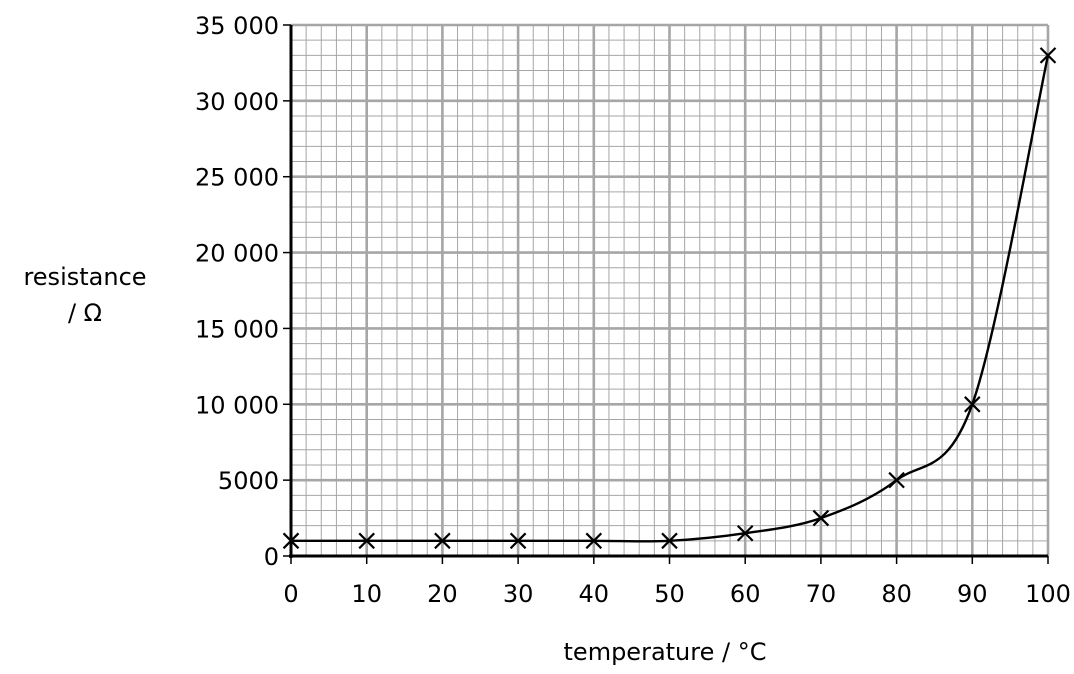 The image size is (1074, 674). I want to click on y-axis-title-line-1: resistance, so click(84, 277).